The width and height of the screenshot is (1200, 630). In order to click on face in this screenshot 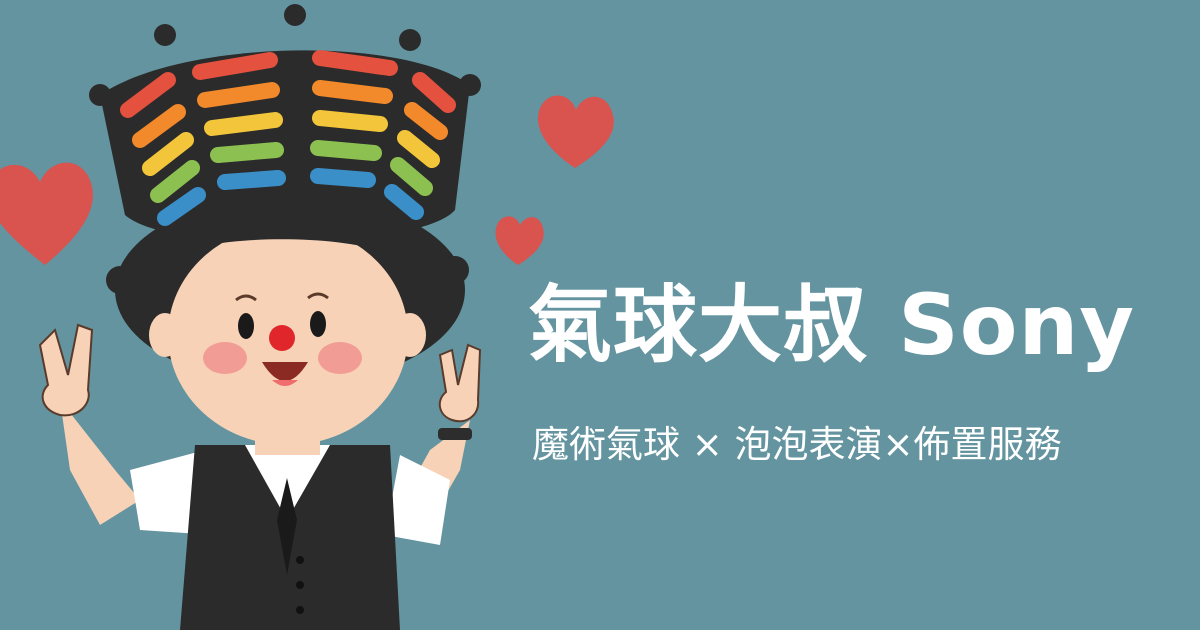, I will do `click(287, 330)`.